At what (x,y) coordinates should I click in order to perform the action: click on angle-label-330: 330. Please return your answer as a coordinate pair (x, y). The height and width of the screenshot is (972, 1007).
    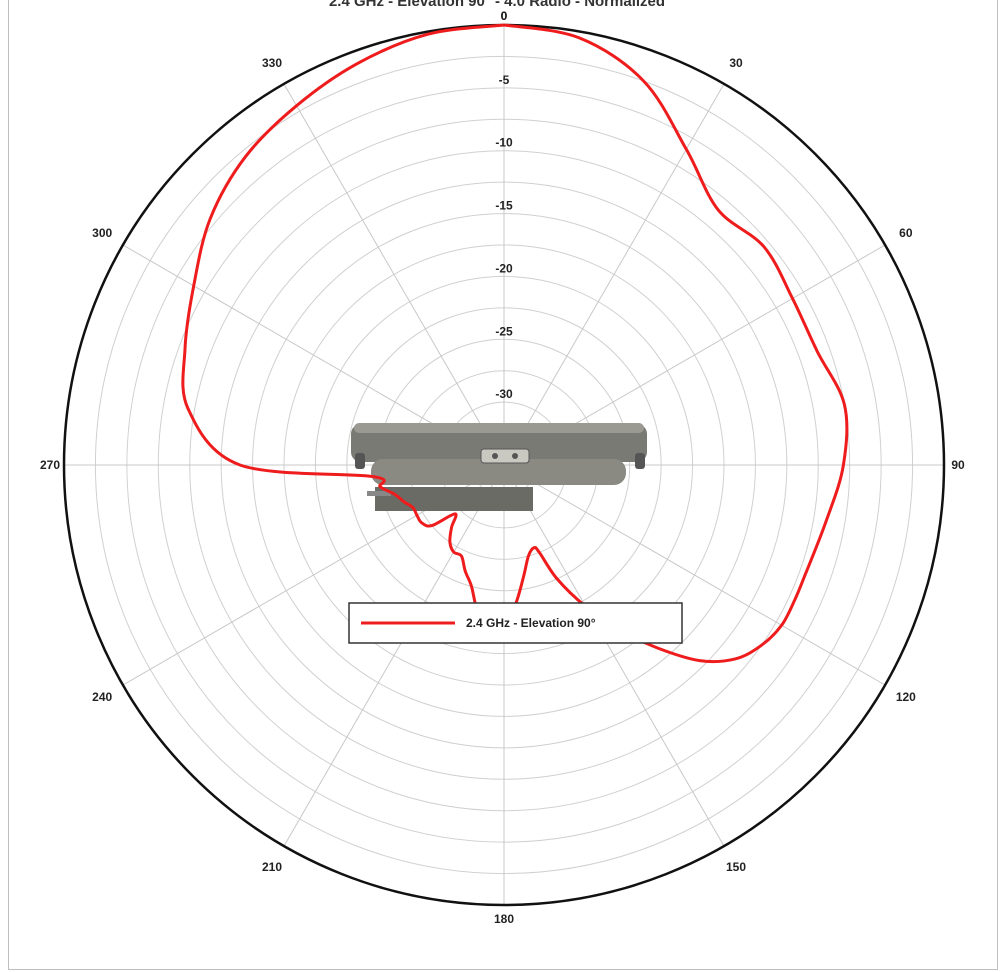
    Looking at the image, I should click on (272, 63).